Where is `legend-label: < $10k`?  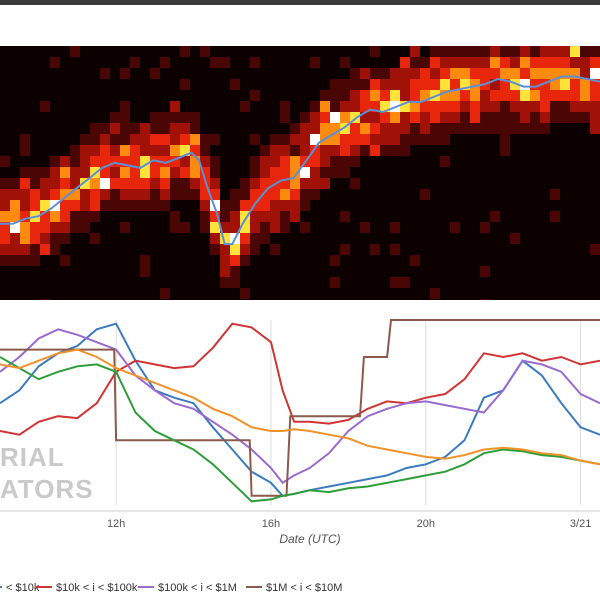 legend-label: < $10k is located at coordinates (23, 588).